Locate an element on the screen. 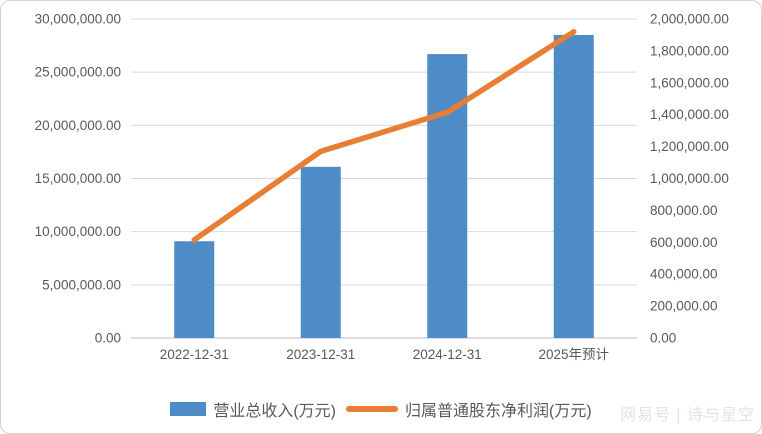  right-axis-tick-label: 600,000.00 is located at coordinates (684, 242).